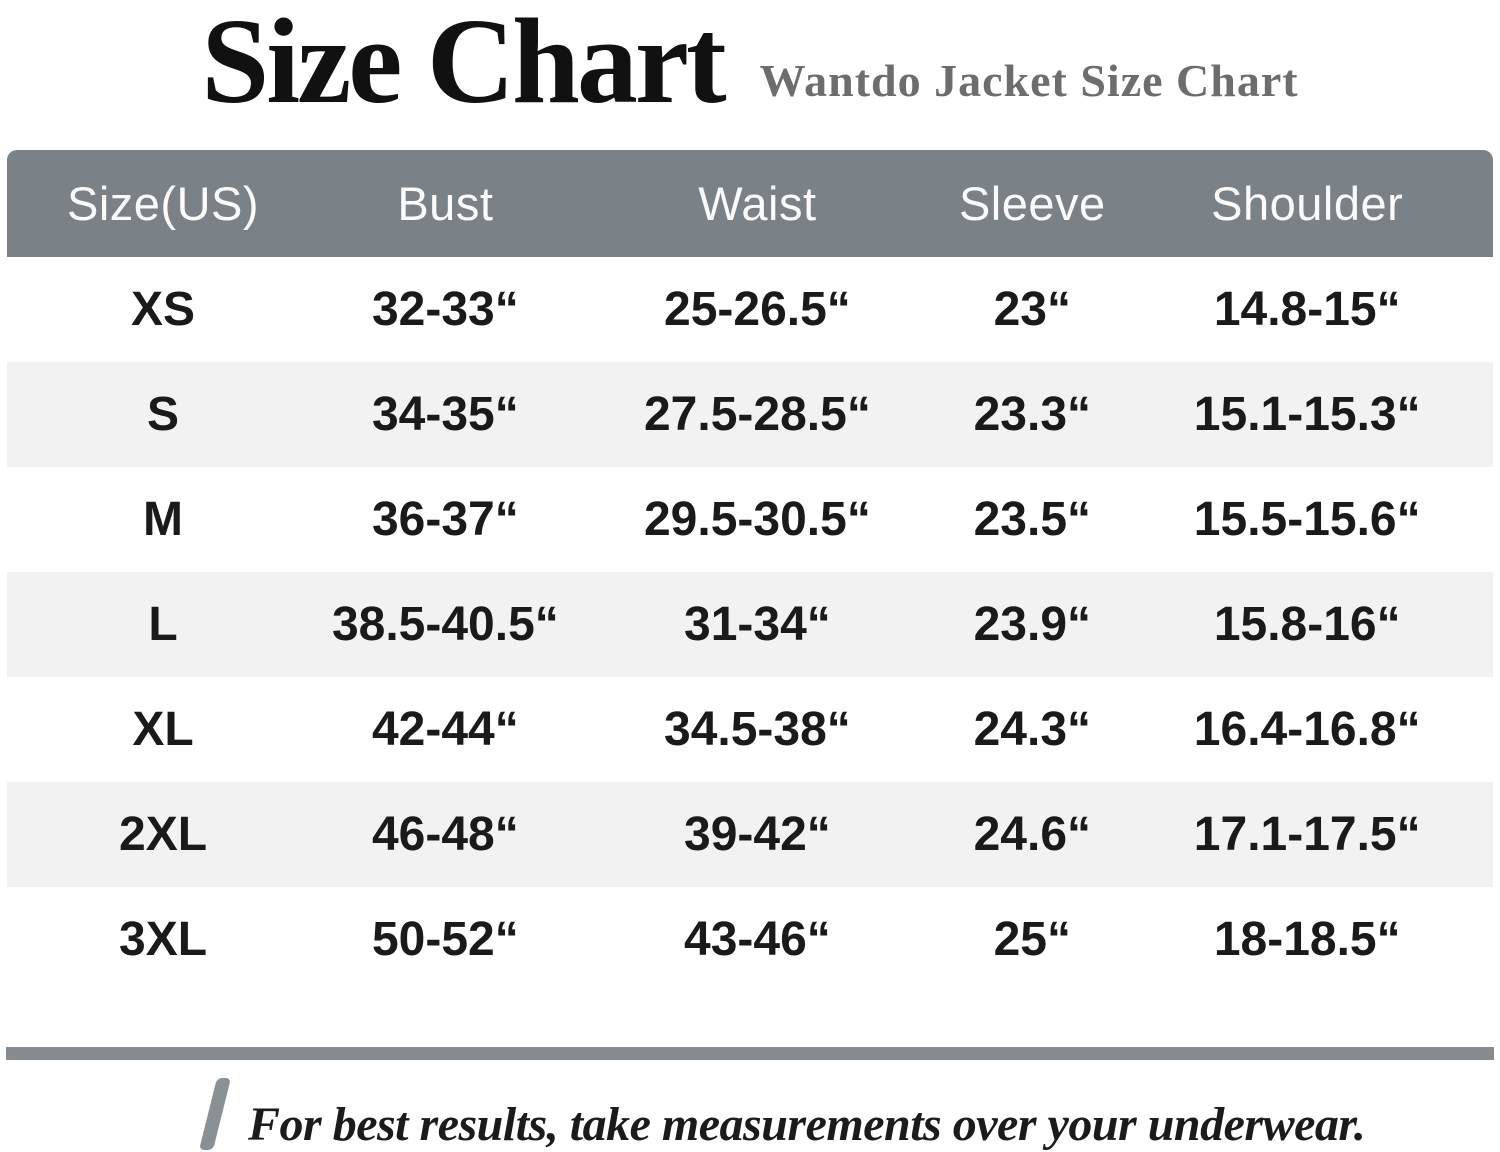 This screenshot has height=1152, width=1500. What do you see at coordinates (445, 834) in the screenshot?
I see `bust-value: 46-48“` at bounding box center [445, 834].